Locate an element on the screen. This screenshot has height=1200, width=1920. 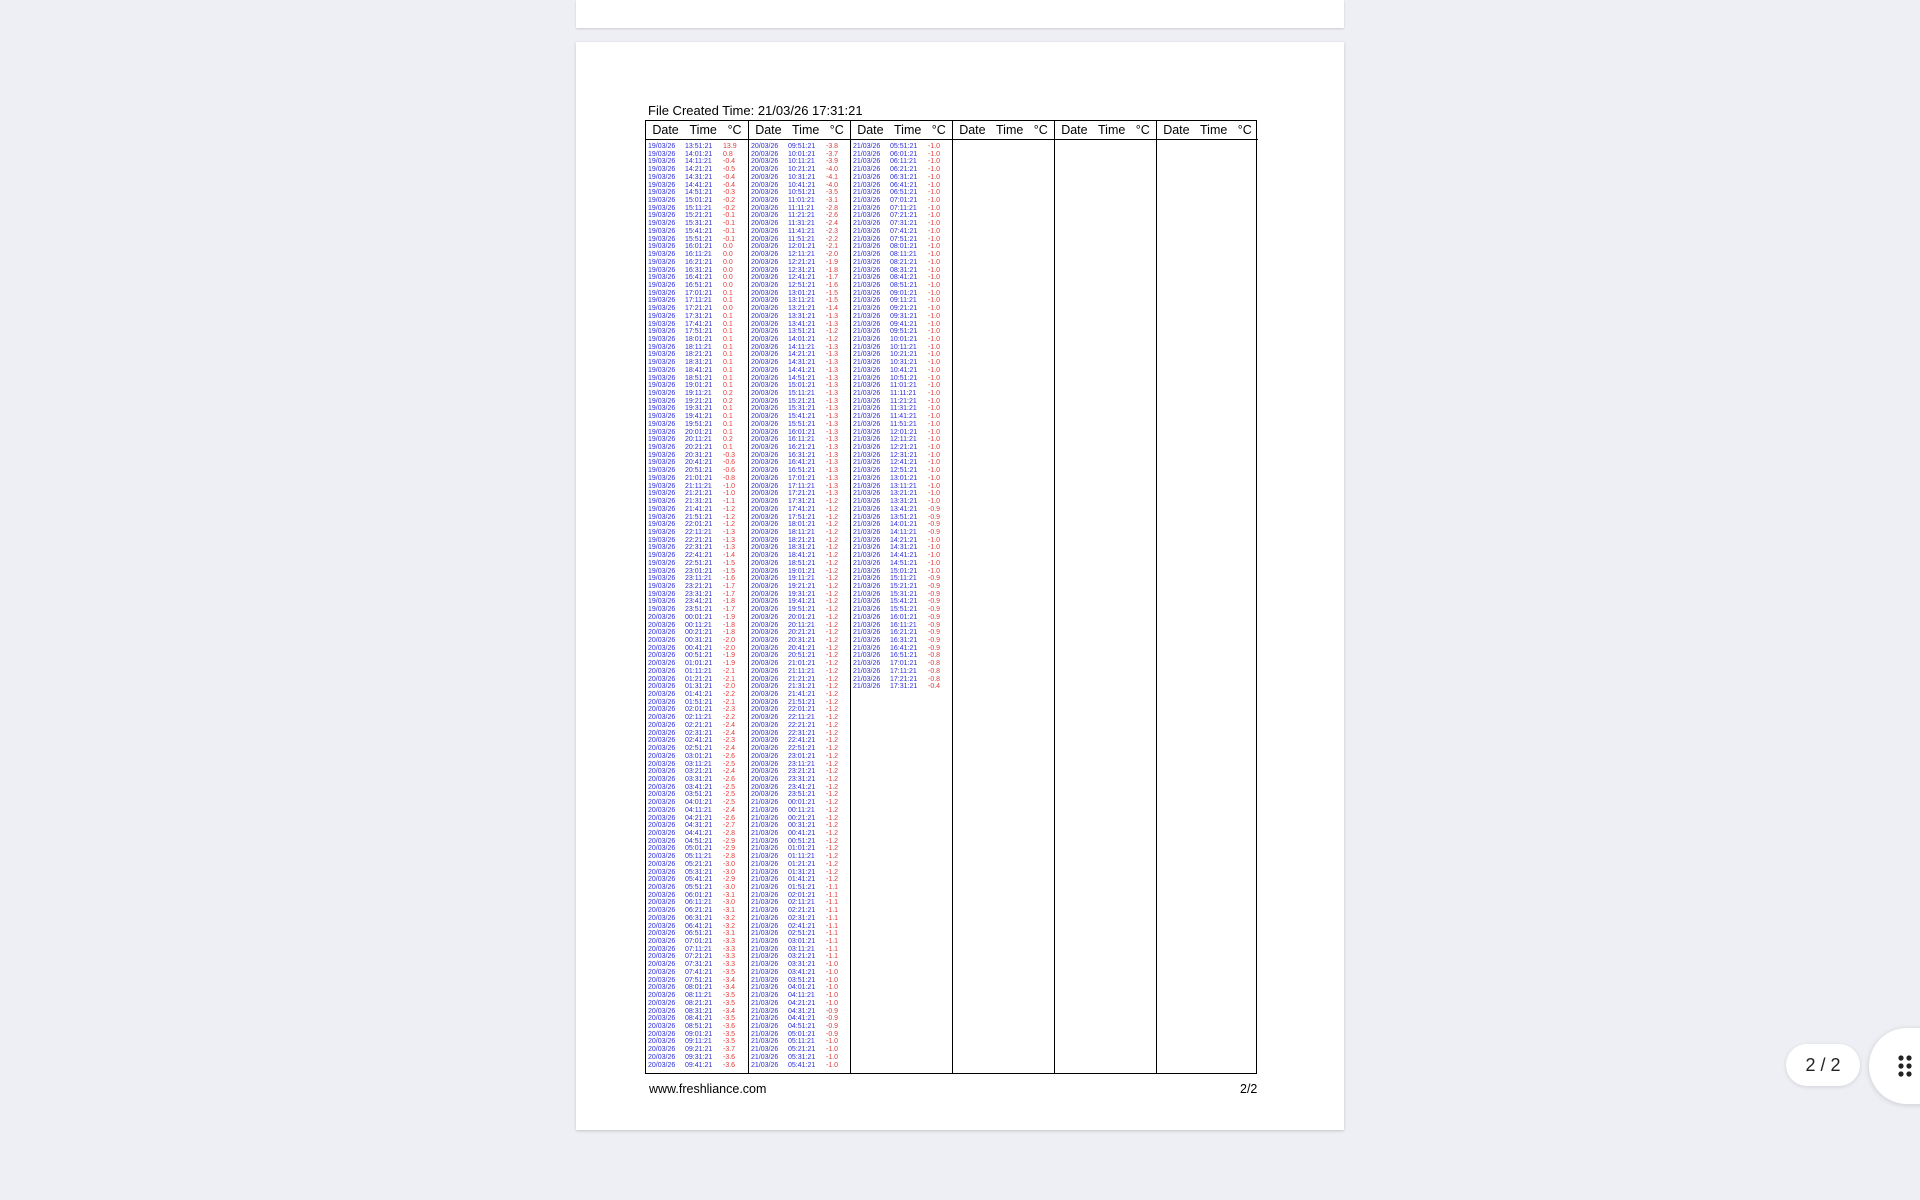
page-indicator: 2 / 2 is located at coordinates (1823, 1065).